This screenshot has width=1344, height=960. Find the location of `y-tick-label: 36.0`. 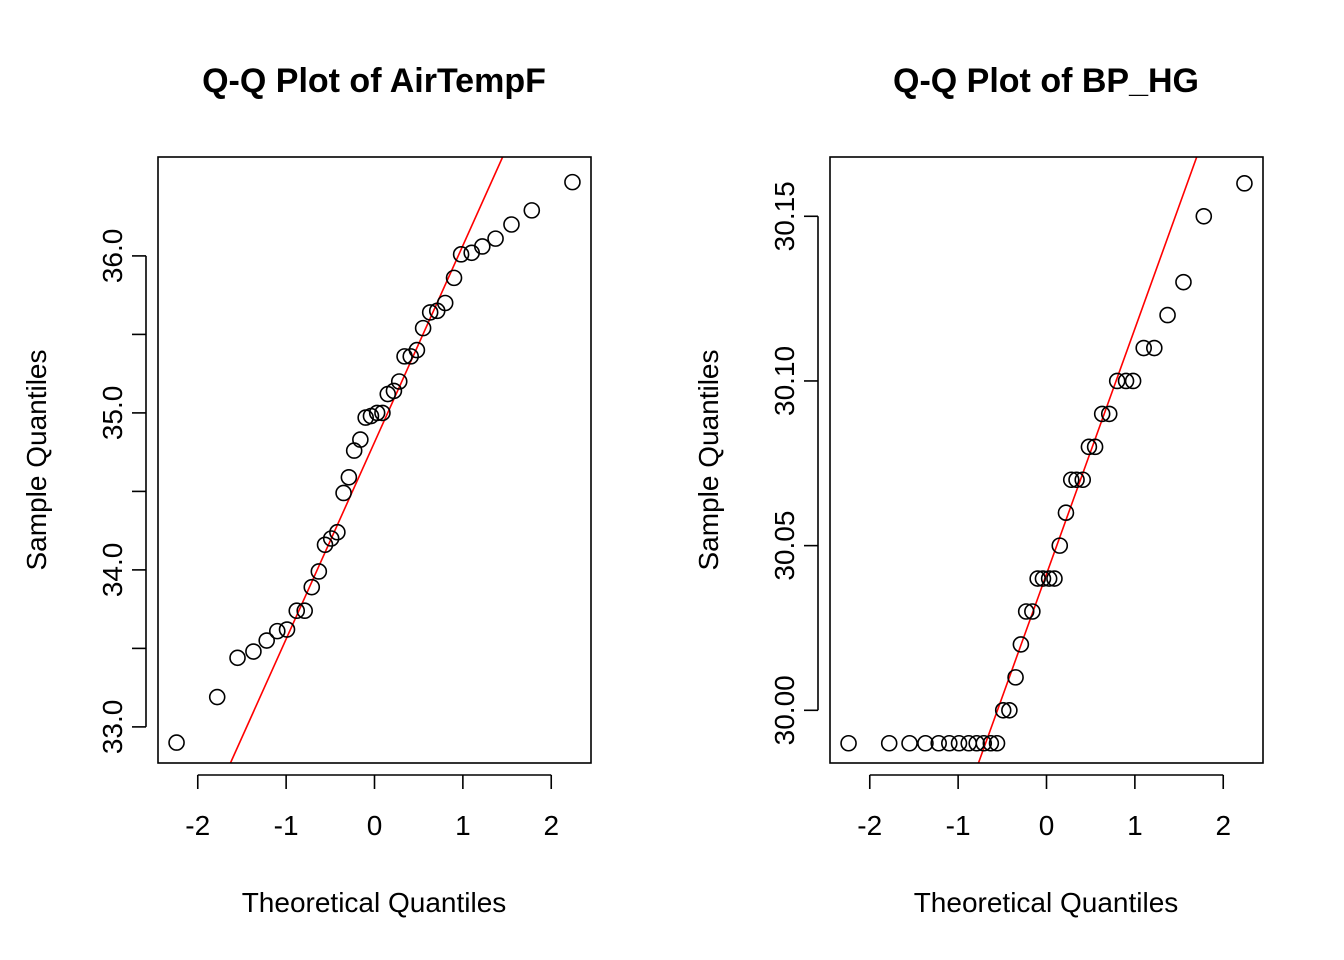

y-tick-label: 36.0 is located at coordinates (112, 256).